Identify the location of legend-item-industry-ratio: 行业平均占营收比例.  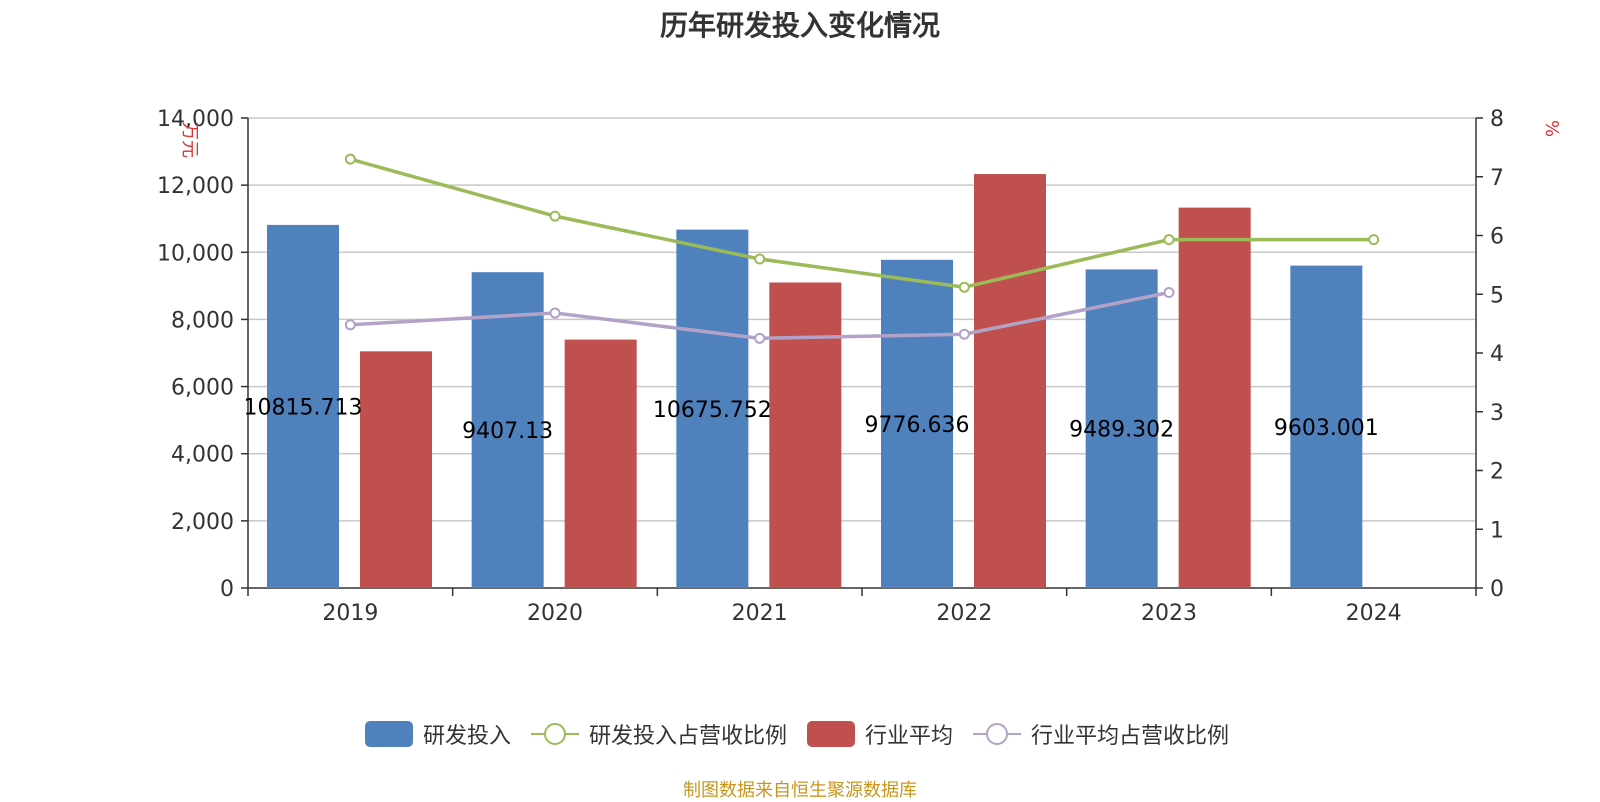
(1101, 734).